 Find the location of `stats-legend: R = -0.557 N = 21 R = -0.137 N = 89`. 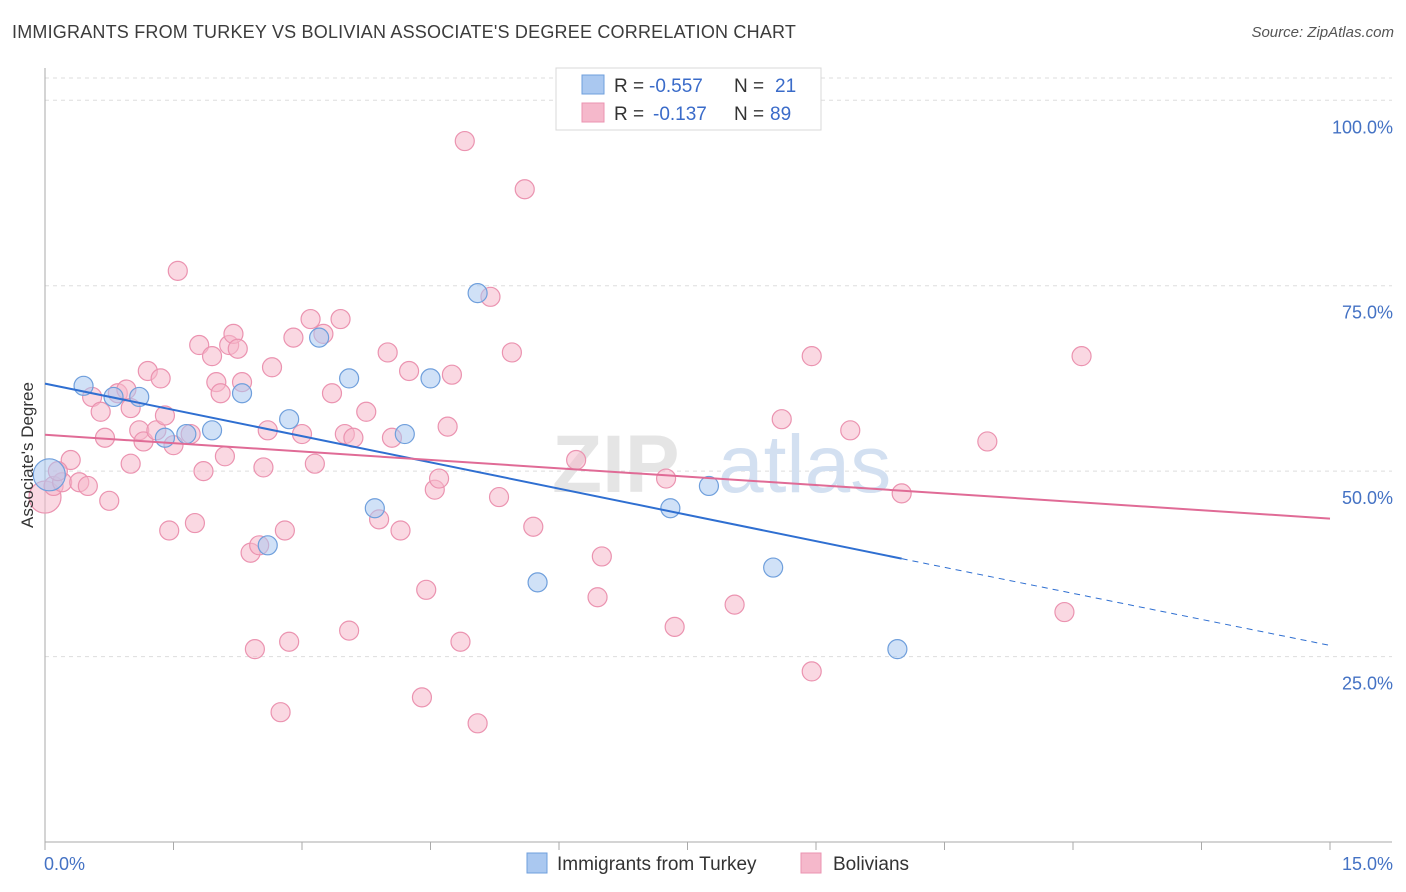

stats-legend: R = -0.557 N = 21 R = -0.137 N = 89 is located at coordinates (688, 99).